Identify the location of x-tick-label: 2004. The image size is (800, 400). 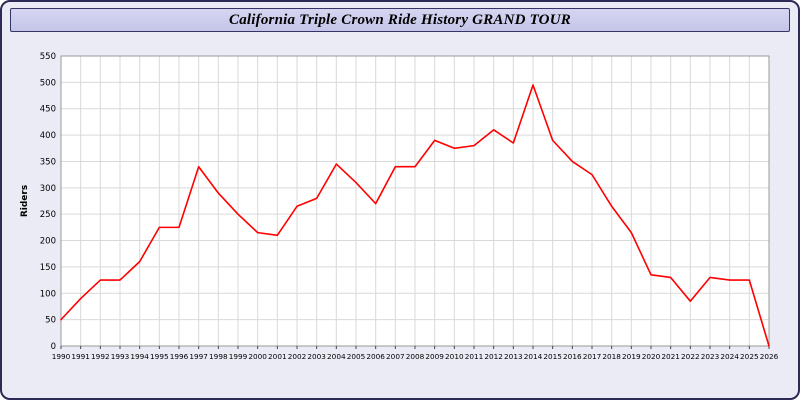
(336, 356).